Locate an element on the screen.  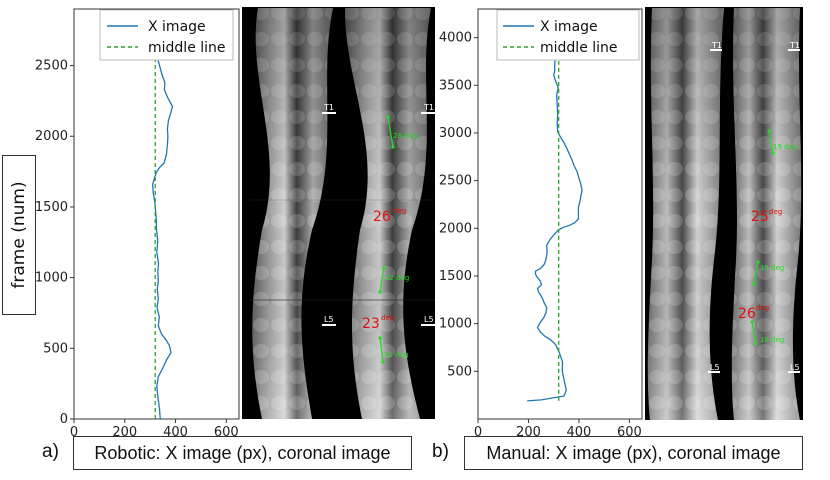
caption-b: Manual: X image (px), coronal image is located at coordinates (633, 453).